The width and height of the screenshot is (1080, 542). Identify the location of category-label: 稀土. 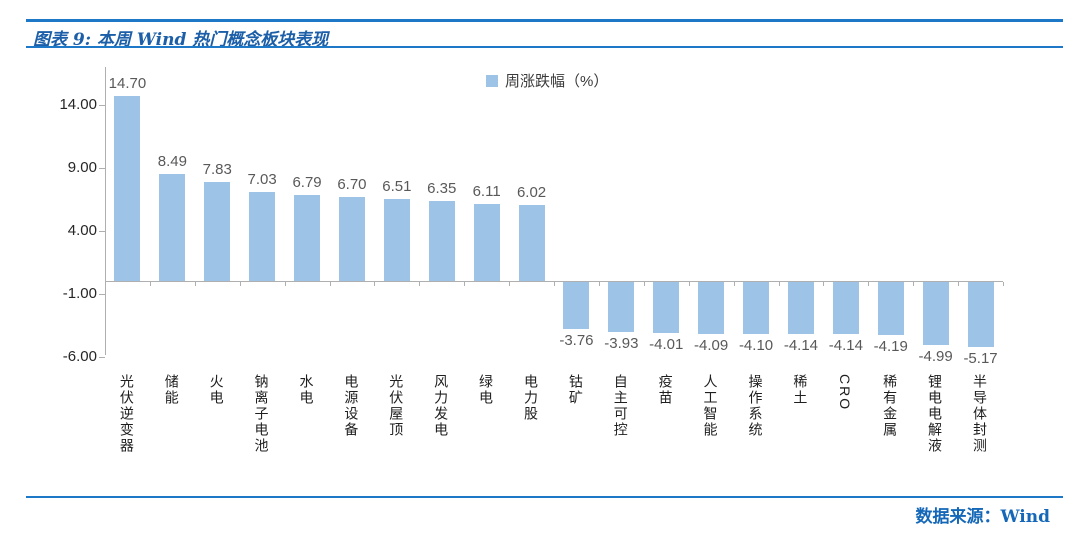
(800, 390).